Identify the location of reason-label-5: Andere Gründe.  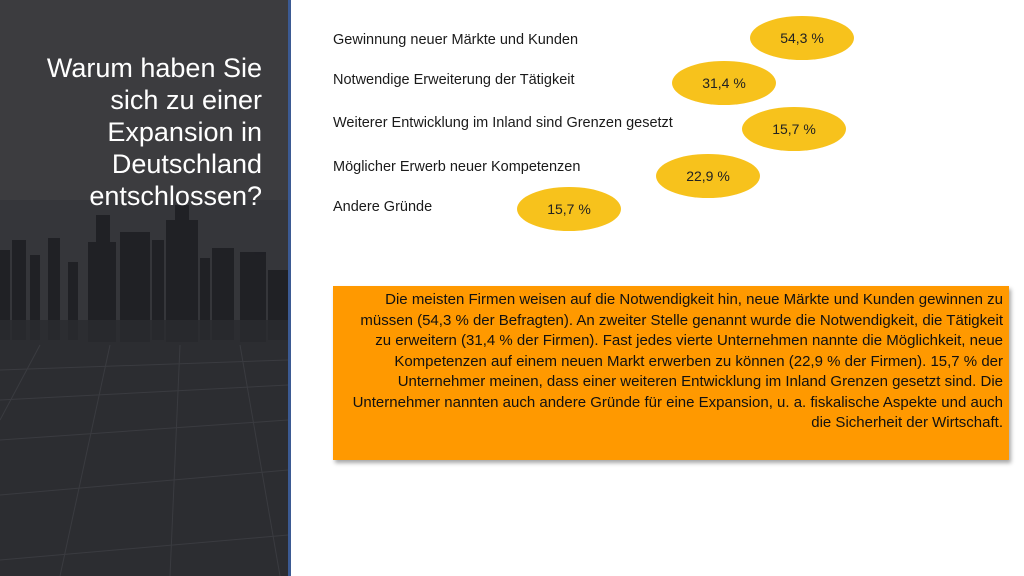
(383, 207).